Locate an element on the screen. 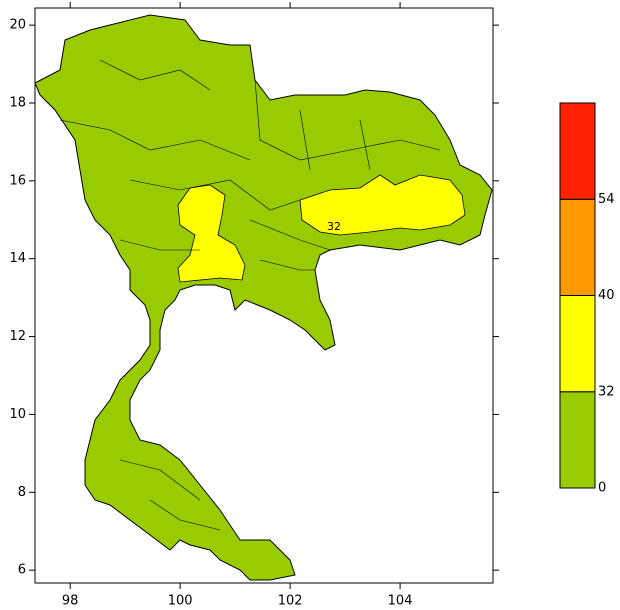 The width and height of the screenshot is (620, 610). legend-label: 32 is located at coordinates (606, 391).